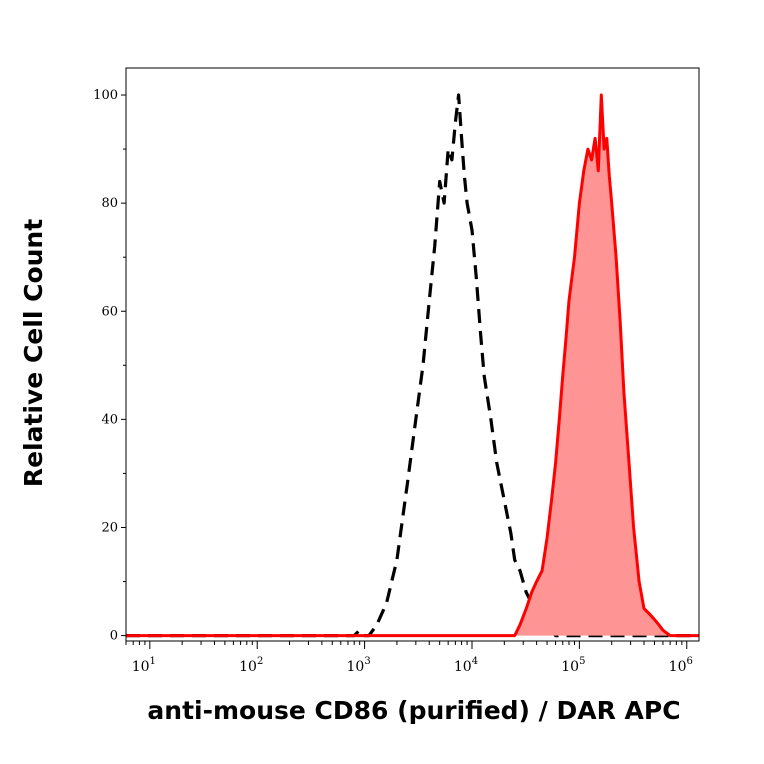 The width and height of the screenshot is (764, 764). What do you see at coordinates (251, 665) in the screenshot?
I see `x-tick-label: 10²` at bounding box center [251, 665].